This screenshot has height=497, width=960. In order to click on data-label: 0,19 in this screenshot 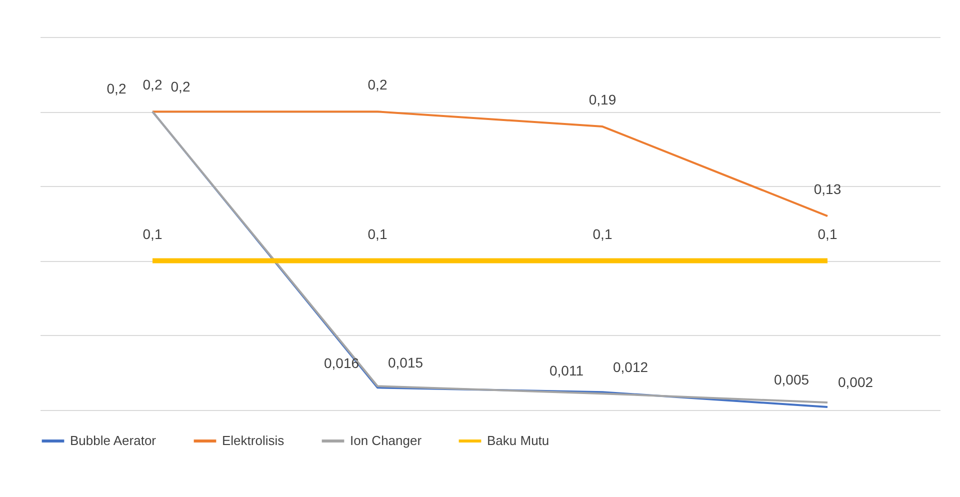, I will do `click(602, 100)`.